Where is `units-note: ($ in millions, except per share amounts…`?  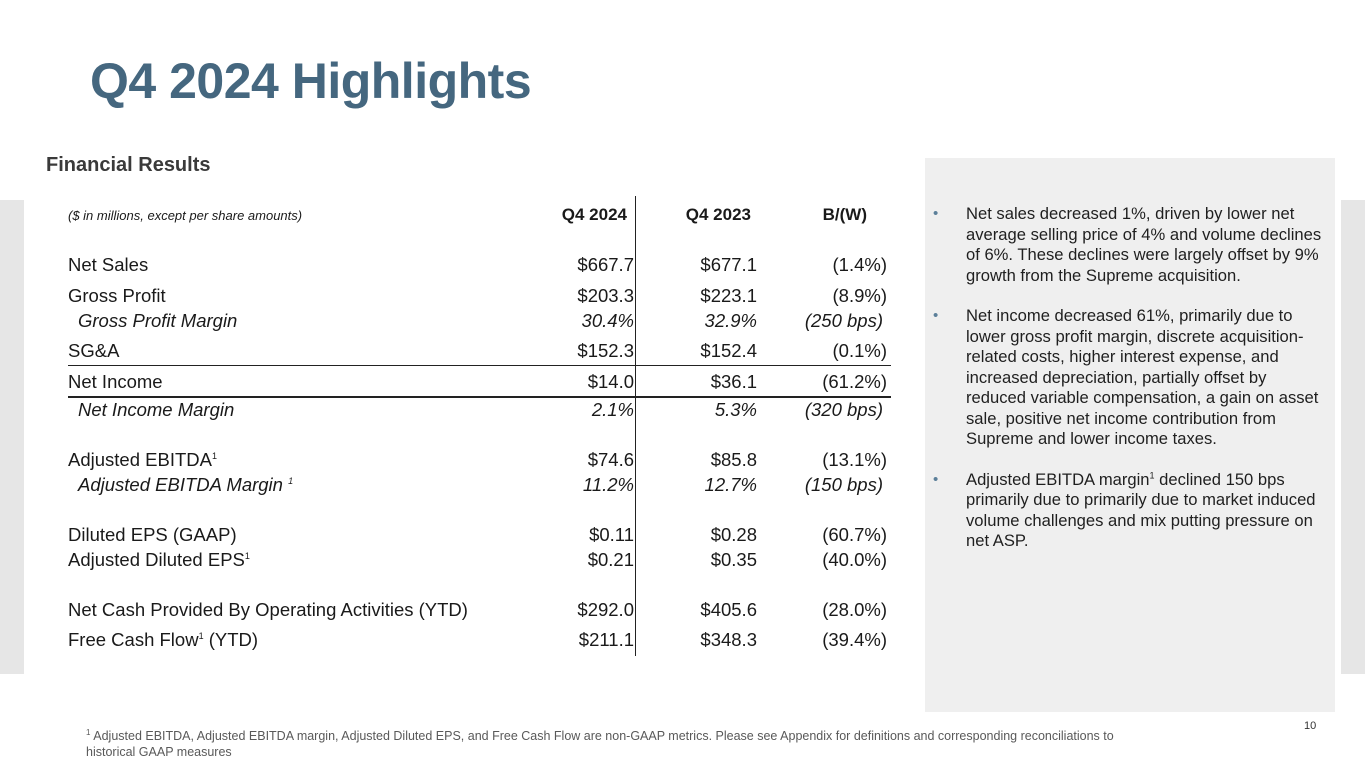 units-note: ($ in millions, except per share amounts… is located at coordinates (185, 215).